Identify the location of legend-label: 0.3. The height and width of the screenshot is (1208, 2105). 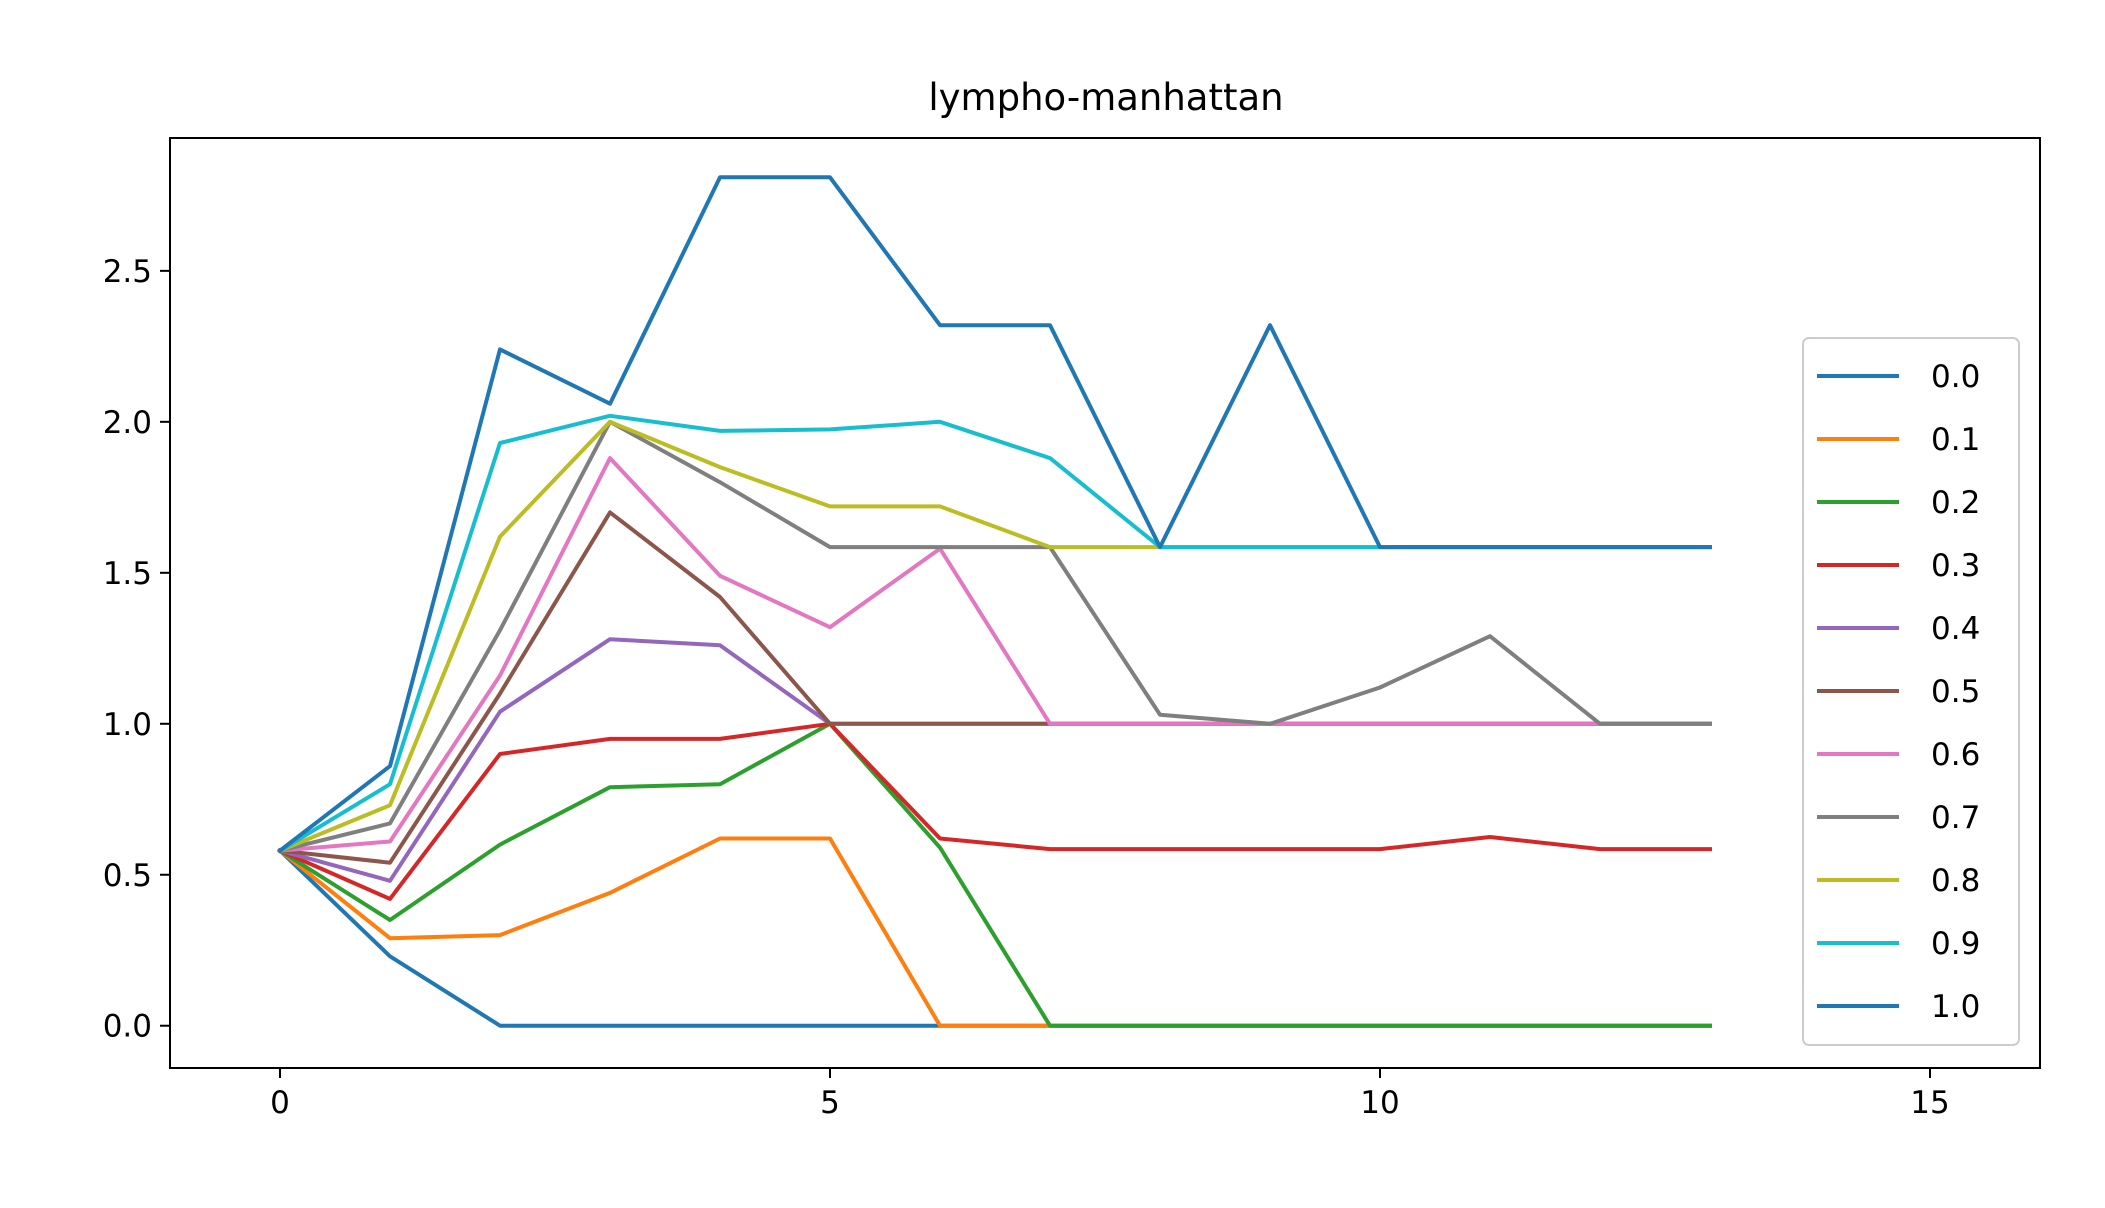
(1955, 566).